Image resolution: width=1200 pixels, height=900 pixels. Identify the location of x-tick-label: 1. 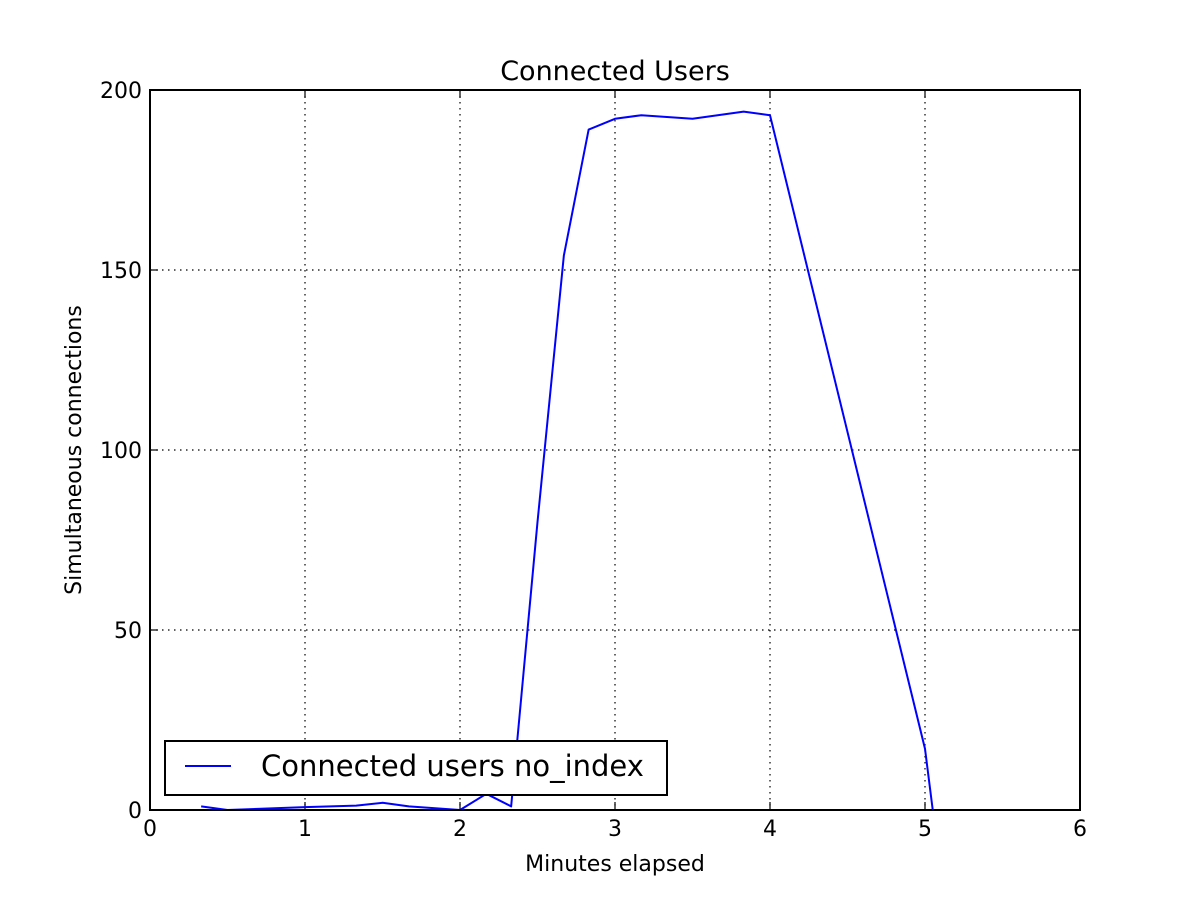
(305, 829).